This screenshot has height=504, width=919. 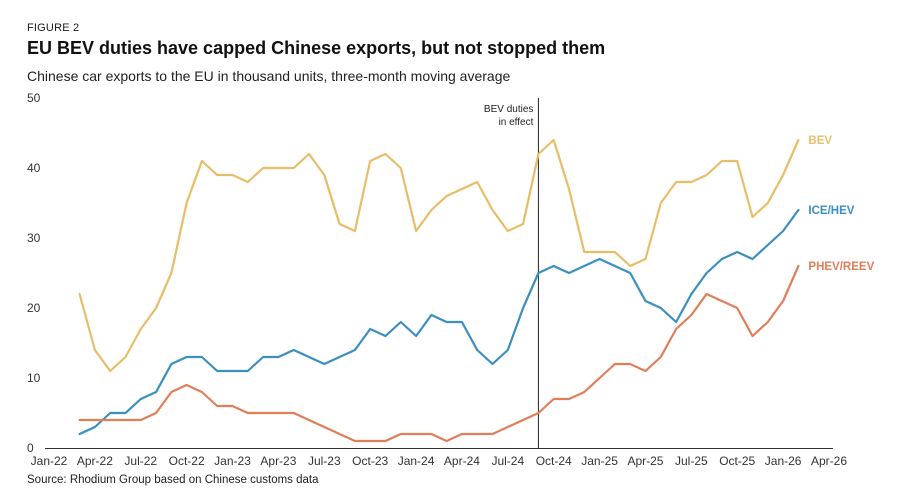 What do you see at coordinates (95, 461) in the screenshot?
I see `x-tick-label: Apr-22` at bounding box center [95, 461].